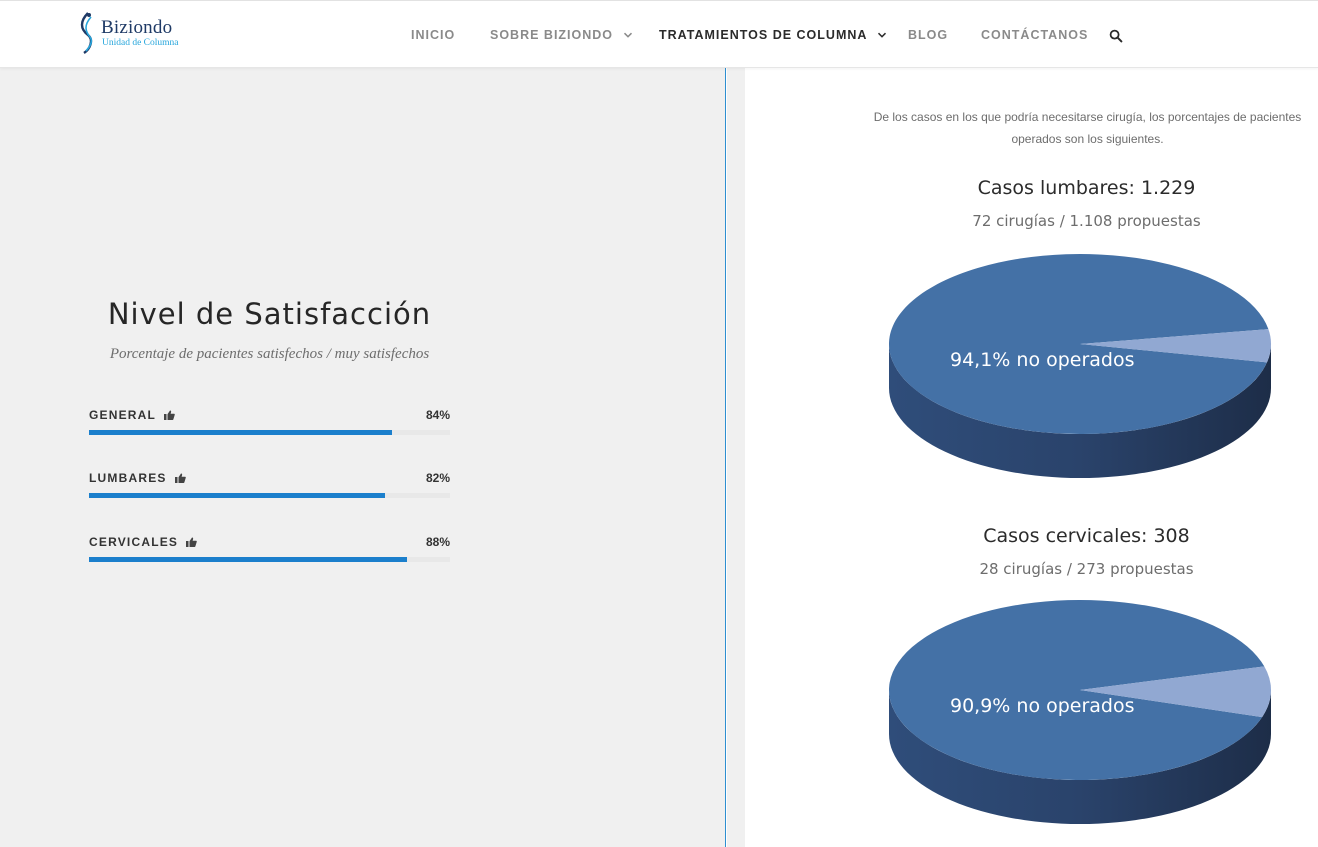  I want to click on nav-label: TRATAMIENTOS DE COLUMNA, so click(763, 35).